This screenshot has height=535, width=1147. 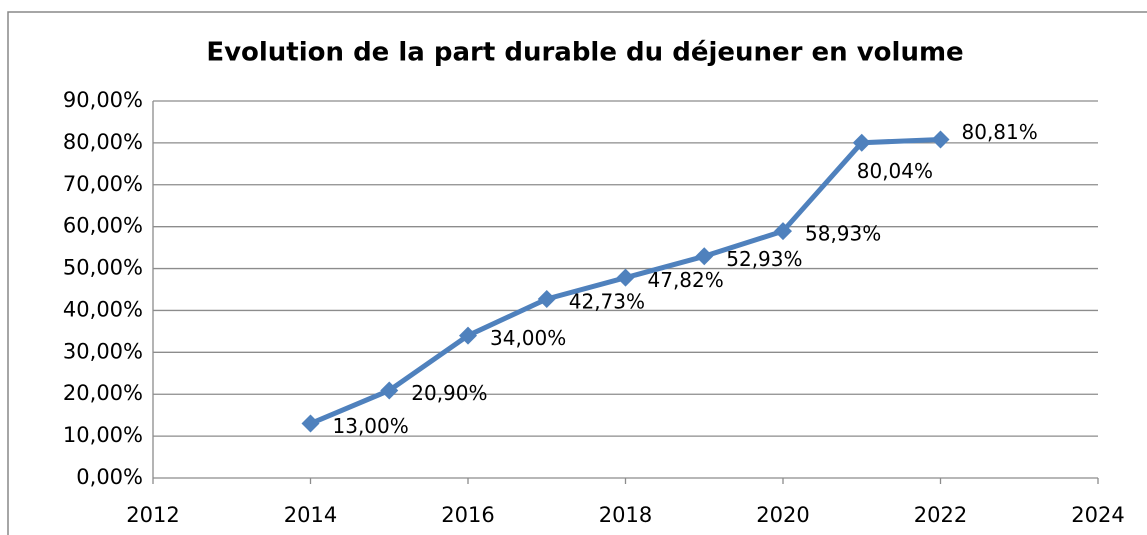 I want to click on y-tick-label: 90,00%, so click(x=103, y=100).